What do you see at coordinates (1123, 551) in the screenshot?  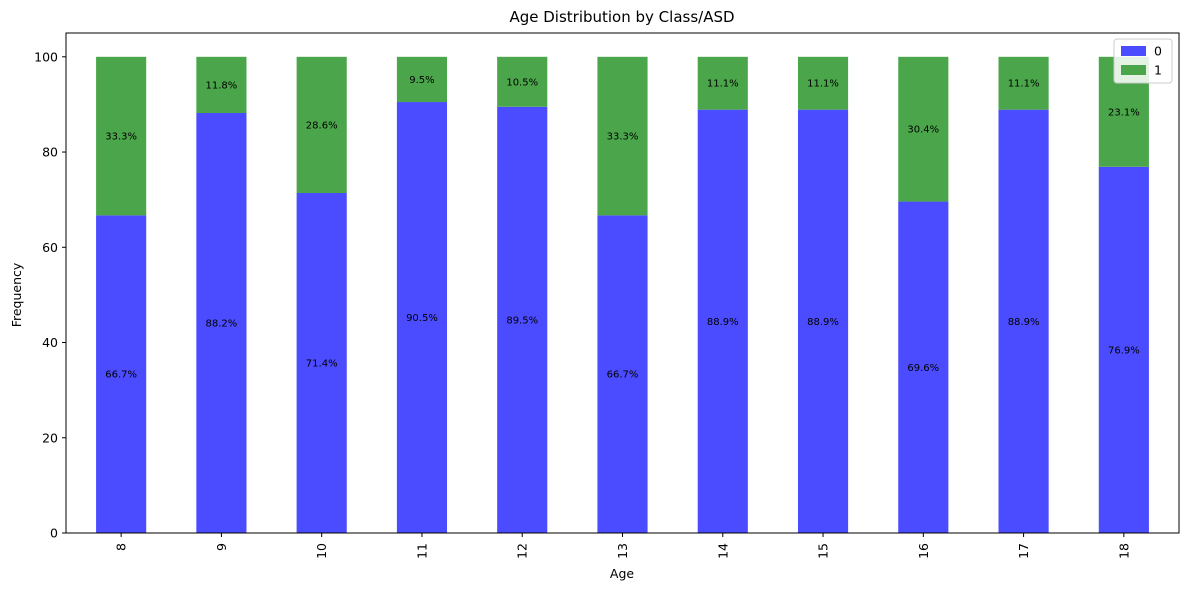 I see `x-tick-label: 18` at bounding box center [1123, 551].